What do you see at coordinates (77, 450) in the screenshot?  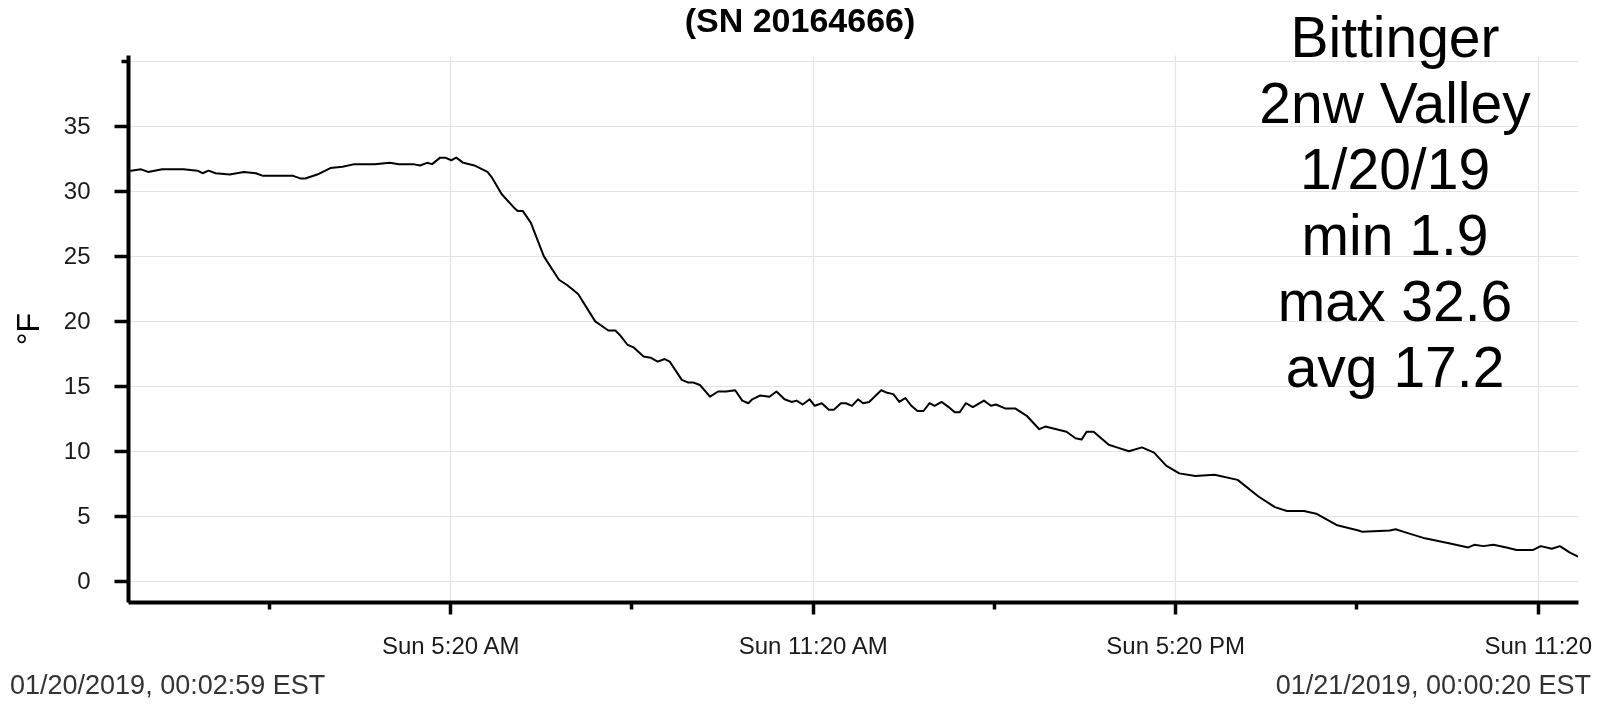 I see `y-tick-label: 10` at bounding box center [77, 450].